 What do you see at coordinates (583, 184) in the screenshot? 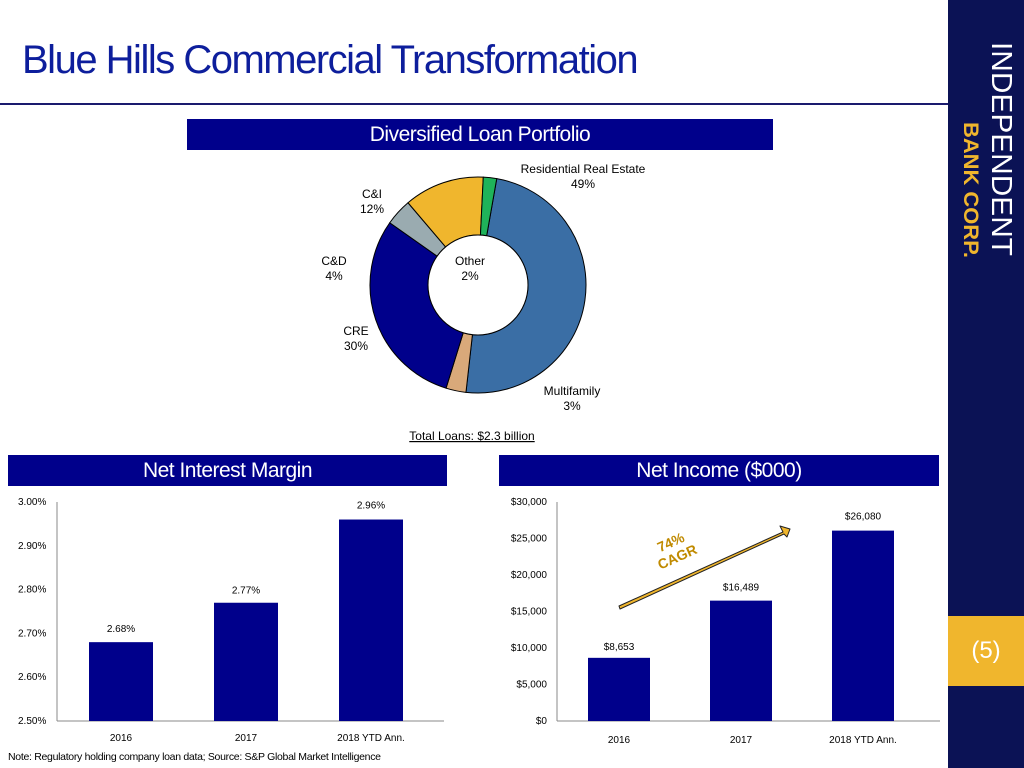
I see `slice-value-residential-real-estate: 49%` at bounding box center [583, 184].